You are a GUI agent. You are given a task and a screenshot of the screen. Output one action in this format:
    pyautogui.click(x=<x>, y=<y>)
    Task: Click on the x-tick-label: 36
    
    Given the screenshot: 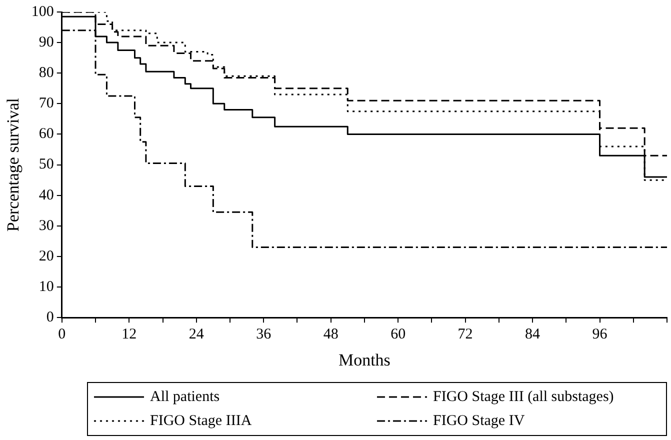 What is the action you would take?
    pyautogui.click(x=264, y=334)
    